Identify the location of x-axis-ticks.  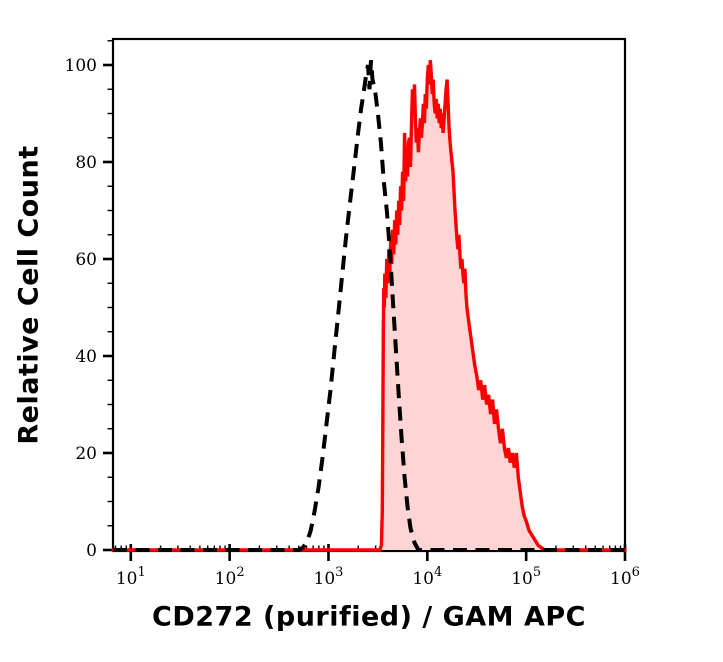
(370, 552).